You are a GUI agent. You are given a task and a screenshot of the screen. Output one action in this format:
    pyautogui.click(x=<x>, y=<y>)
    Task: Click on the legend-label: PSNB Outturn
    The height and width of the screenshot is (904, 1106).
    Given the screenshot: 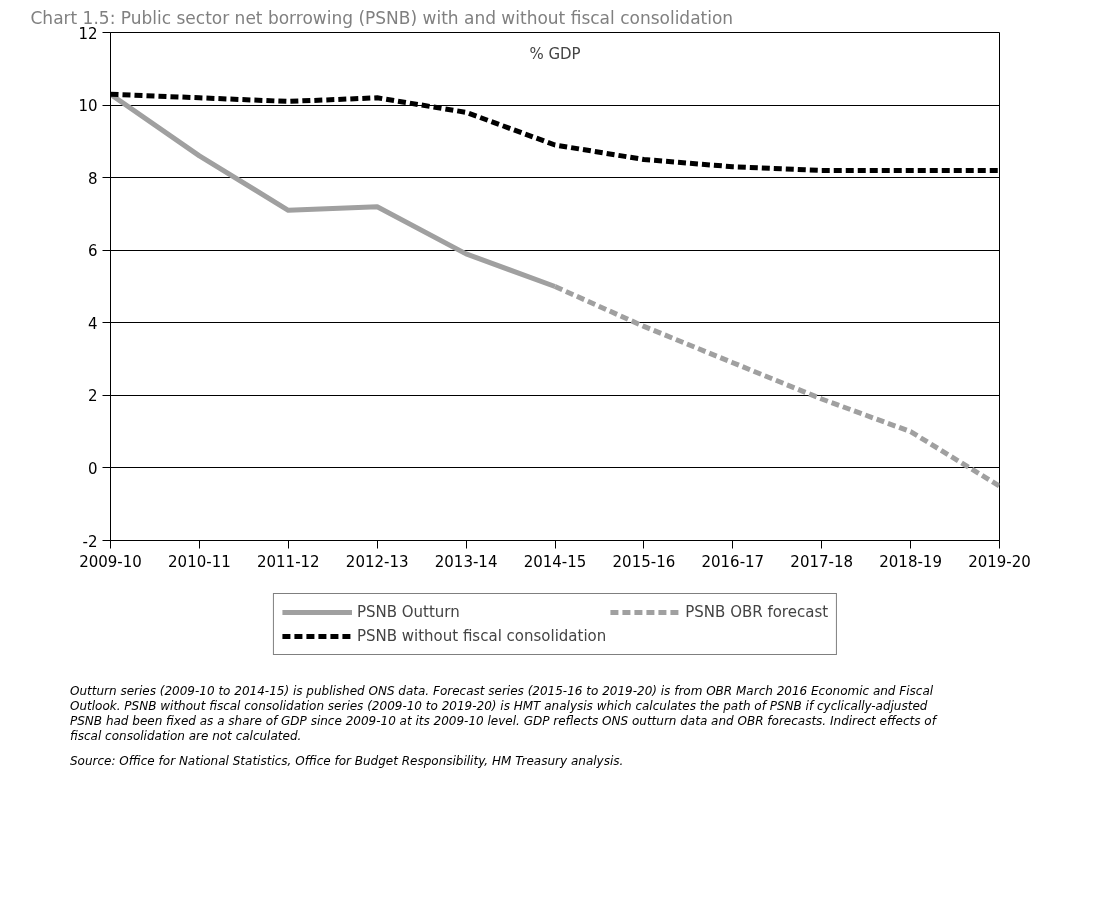 What is the action you would take?
    pyautogui.click(x=408, y=612)
    